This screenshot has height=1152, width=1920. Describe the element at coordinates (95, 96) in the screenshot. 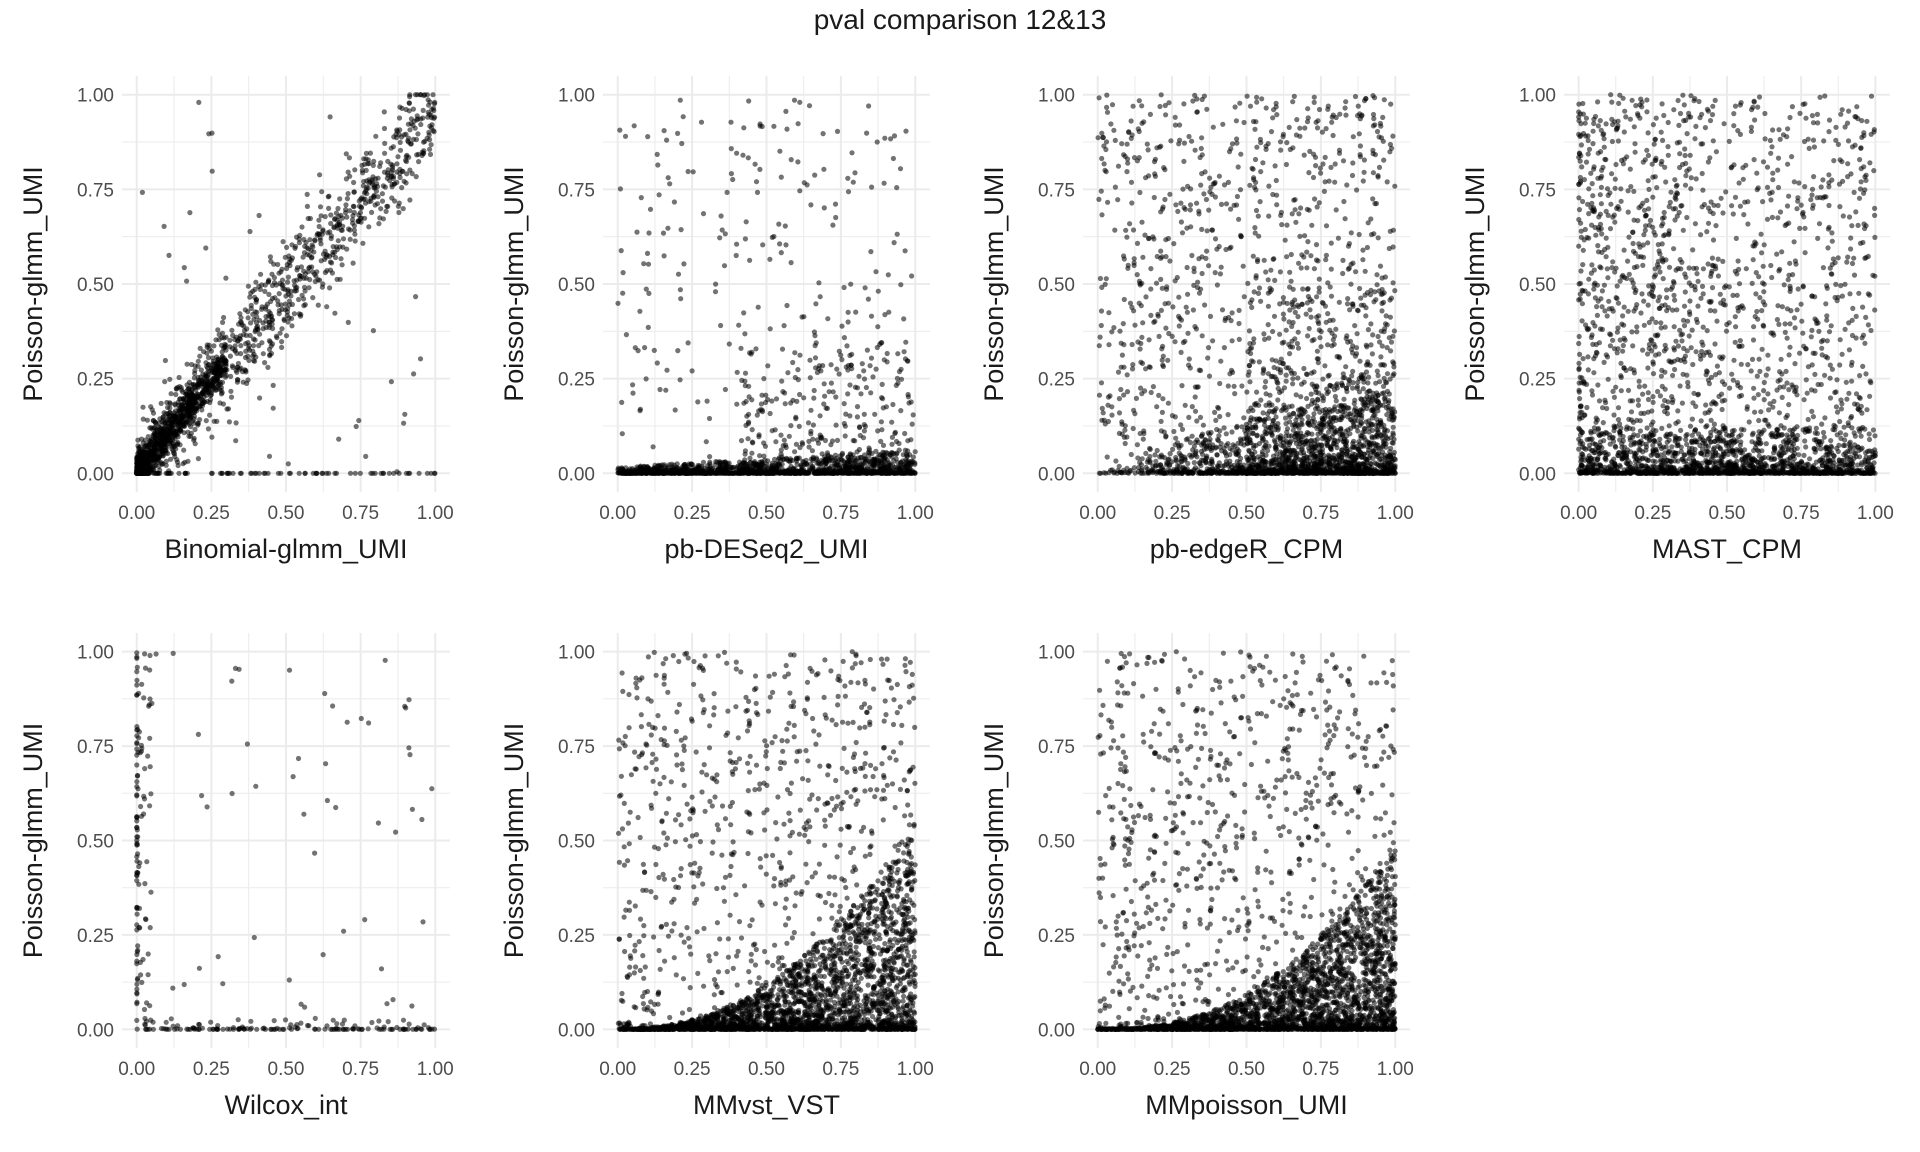

I see `y-tick-label: 1.00` at that location.